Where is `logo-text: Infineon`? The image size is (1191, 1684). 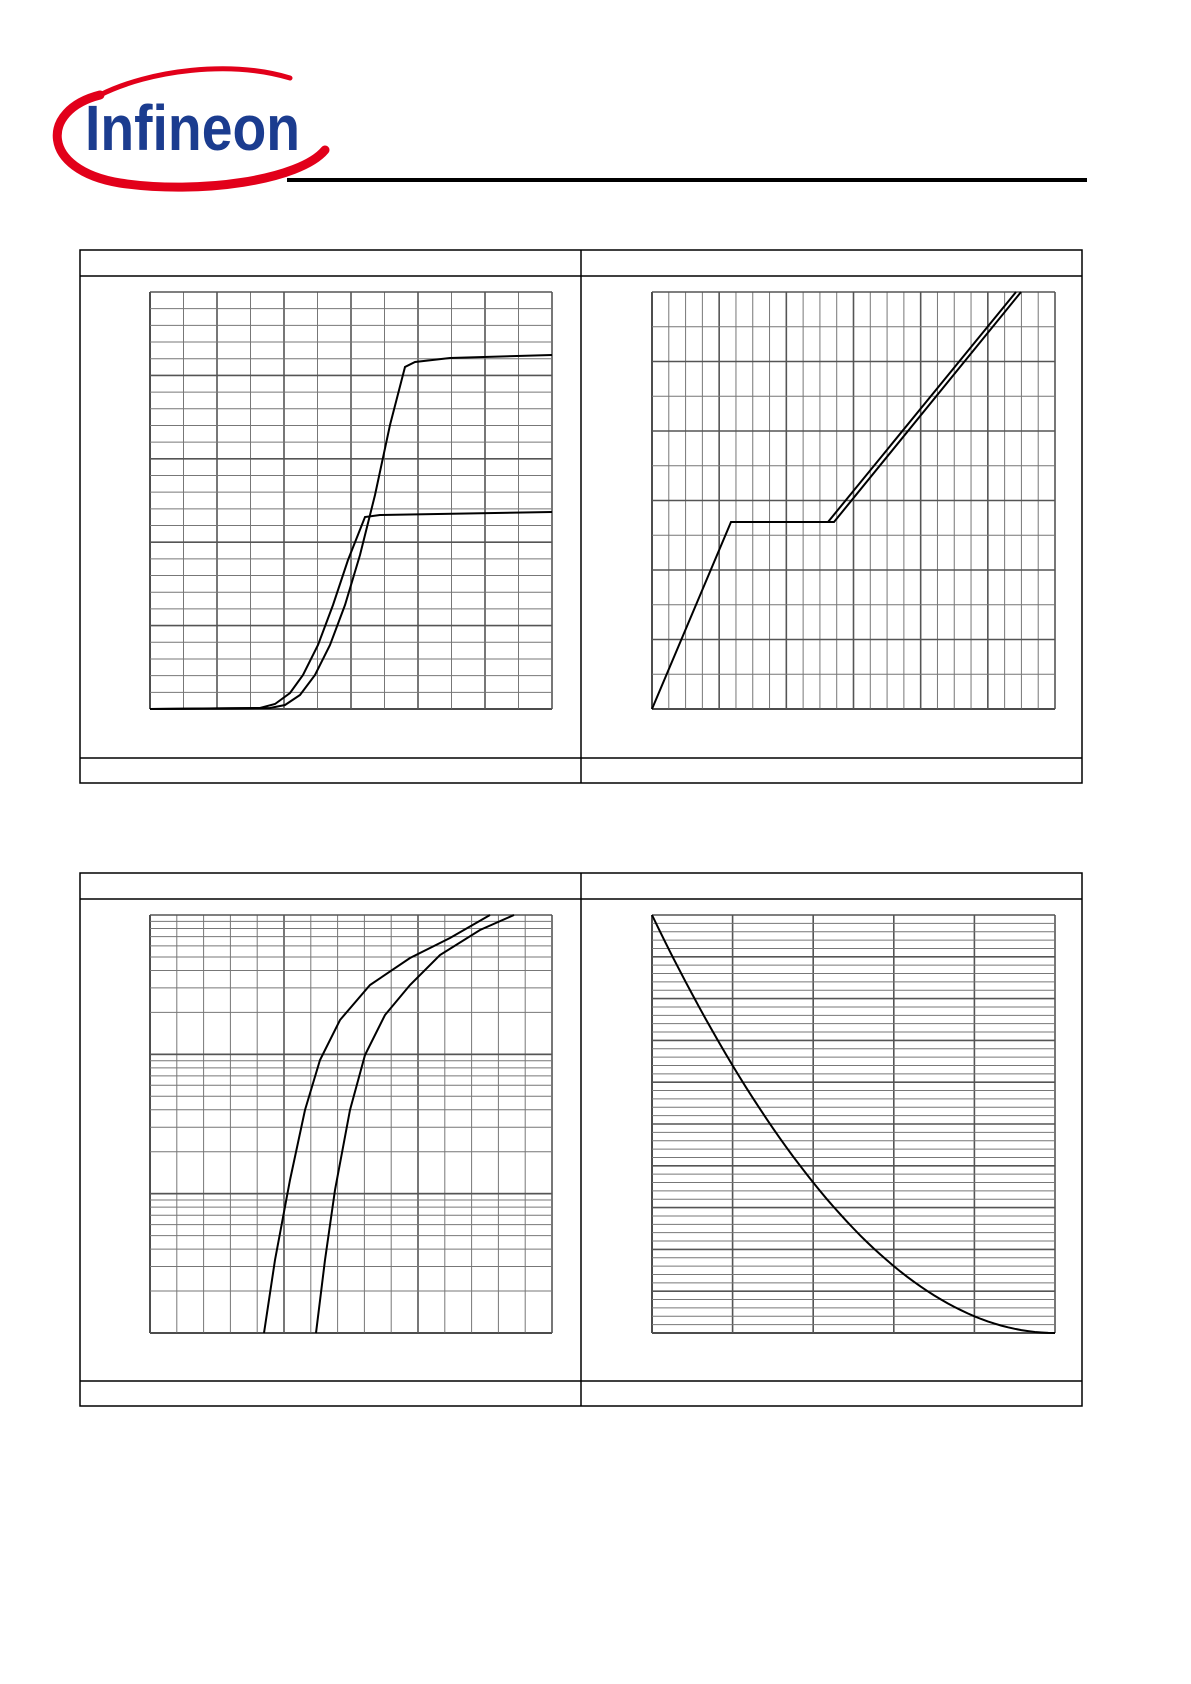
logo-text: Infineon is located at coordinates (192, 128).